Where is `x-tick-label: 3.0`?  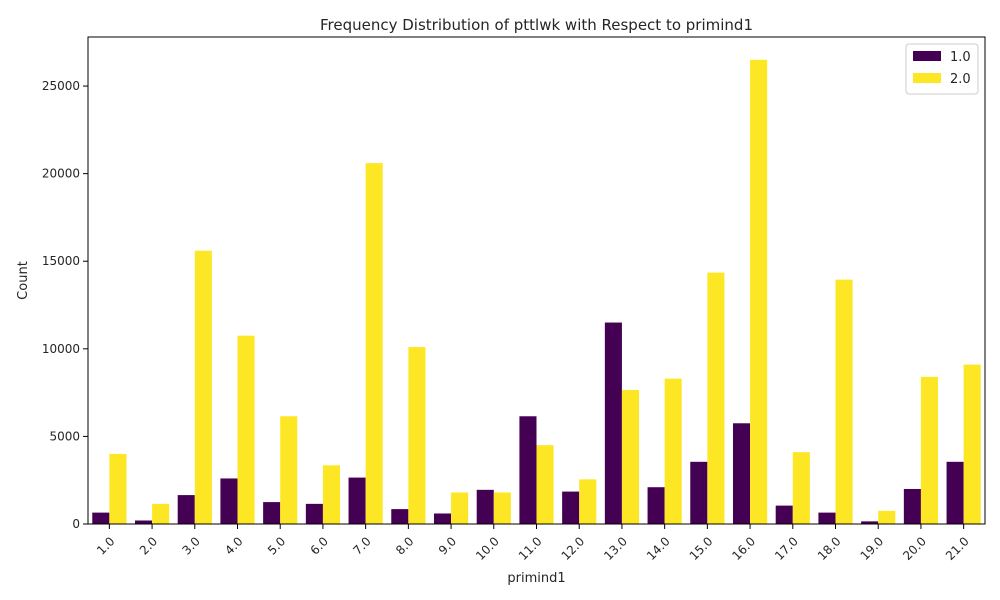 x-tick-label: 3.0 is located at coordinates (191, 545).